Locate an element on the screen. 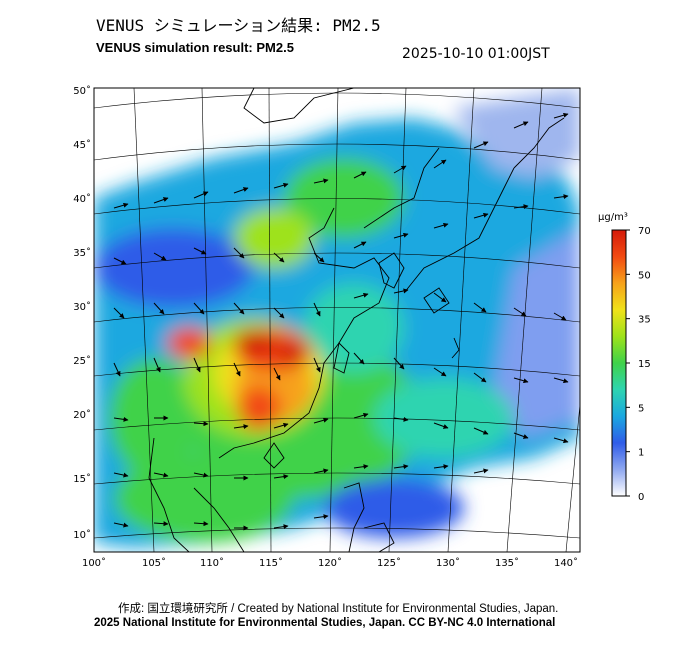  title-english: VENUS simulation result: PM2.5 is located at coordinates (195, 47).